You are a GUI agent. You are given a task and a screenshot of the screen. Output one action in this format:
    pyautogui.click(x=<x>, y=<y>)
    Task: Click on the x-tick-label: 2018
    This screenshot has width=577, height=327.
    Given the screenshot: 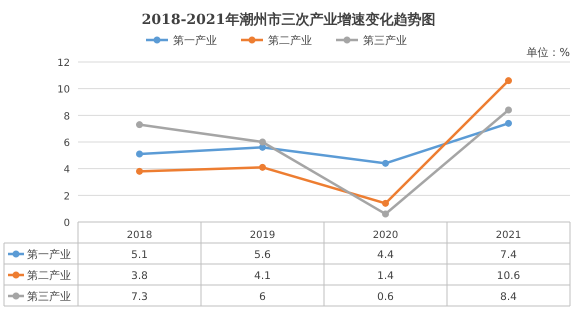 What is the action you would take?
    pyautogui.click(x=139, y=235)
    